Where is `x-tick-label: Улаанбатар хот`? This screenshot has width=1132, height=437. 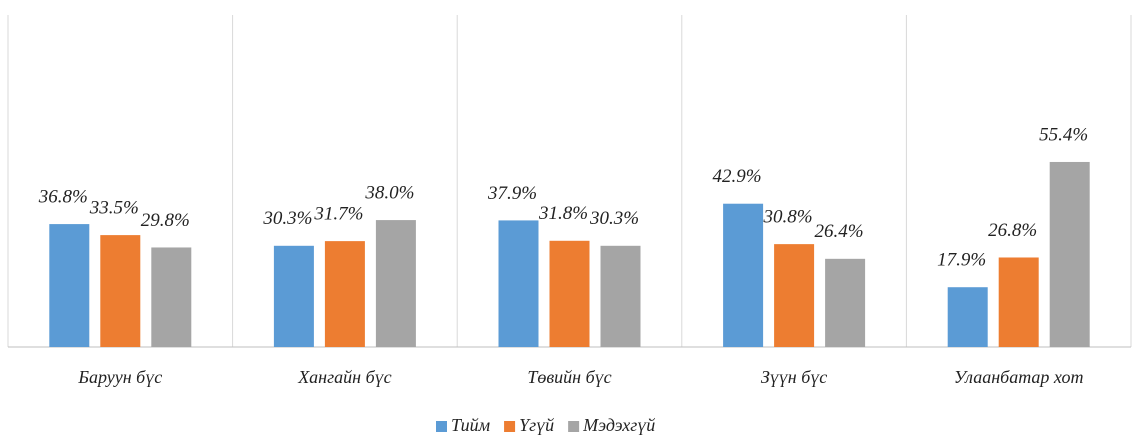
x-tick-label: Улаанбатар хот is located at coordinates (1019, 377).